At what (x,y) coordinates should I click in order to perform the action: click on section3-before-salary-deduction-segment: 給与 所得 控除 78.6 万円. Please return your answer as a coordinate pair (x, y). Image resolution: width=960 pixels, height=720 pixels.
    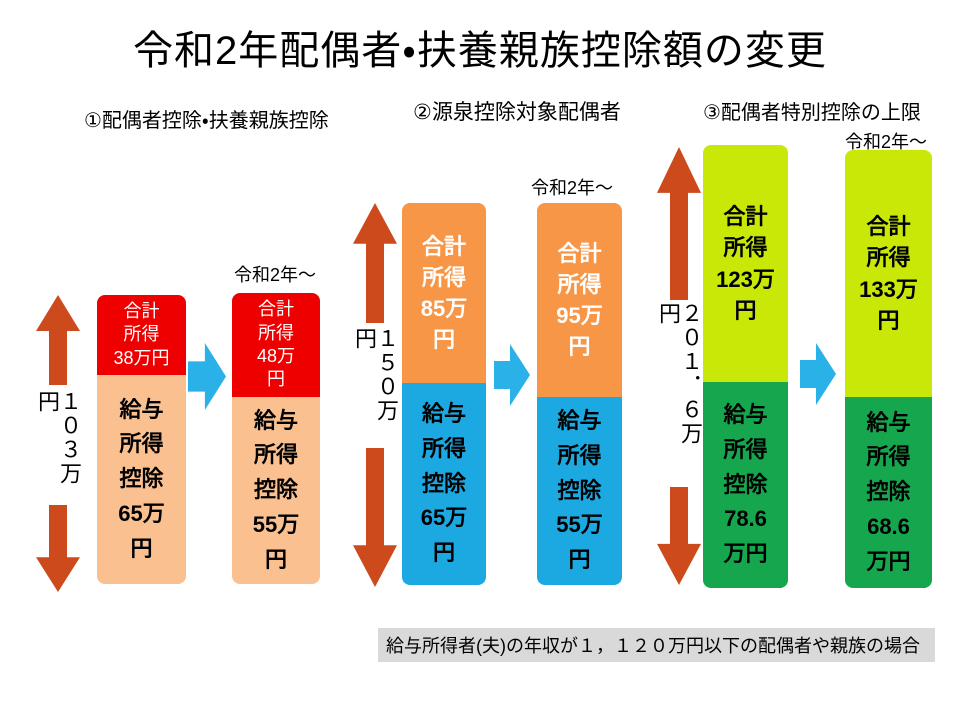
    Looking at the image, I should click on (745, 485).